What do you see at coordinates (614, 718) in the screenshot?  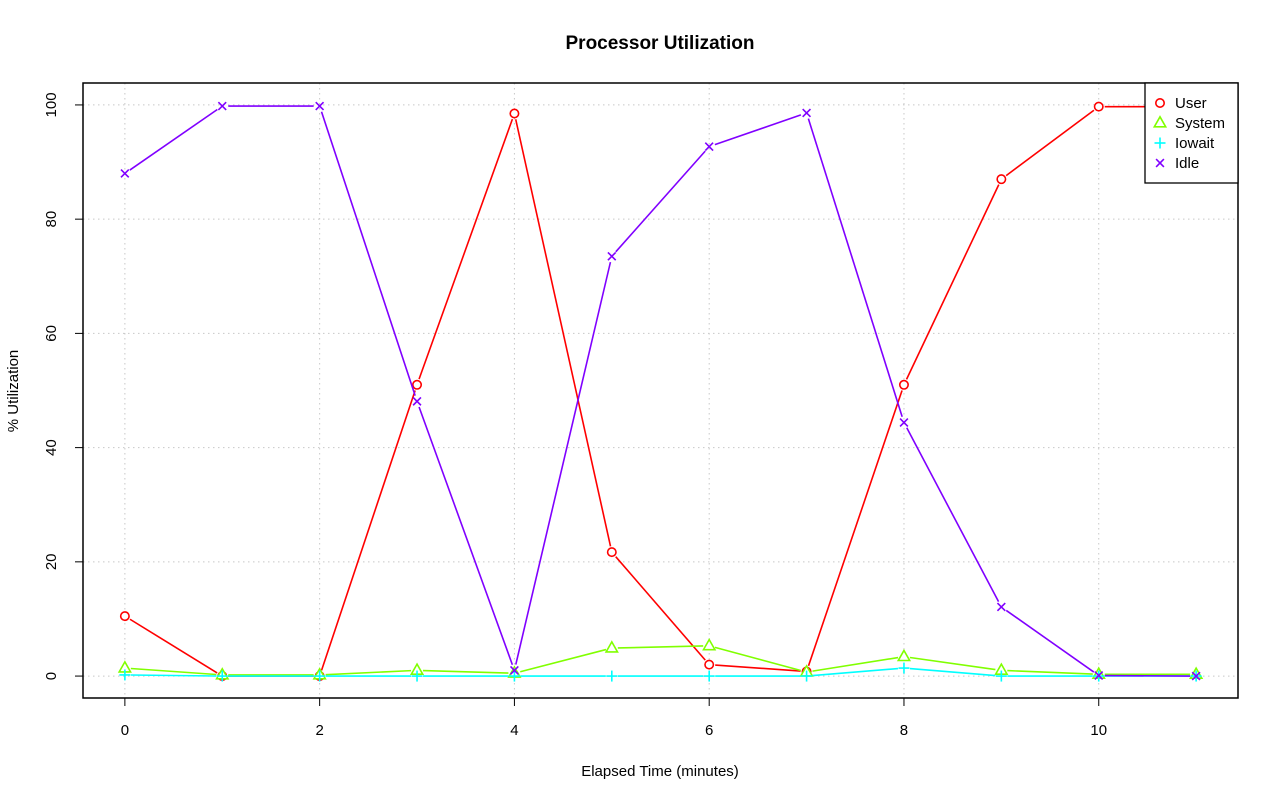 I see `x-axis: 0 2 4 6 8 10` at bounding box center [614, 718].